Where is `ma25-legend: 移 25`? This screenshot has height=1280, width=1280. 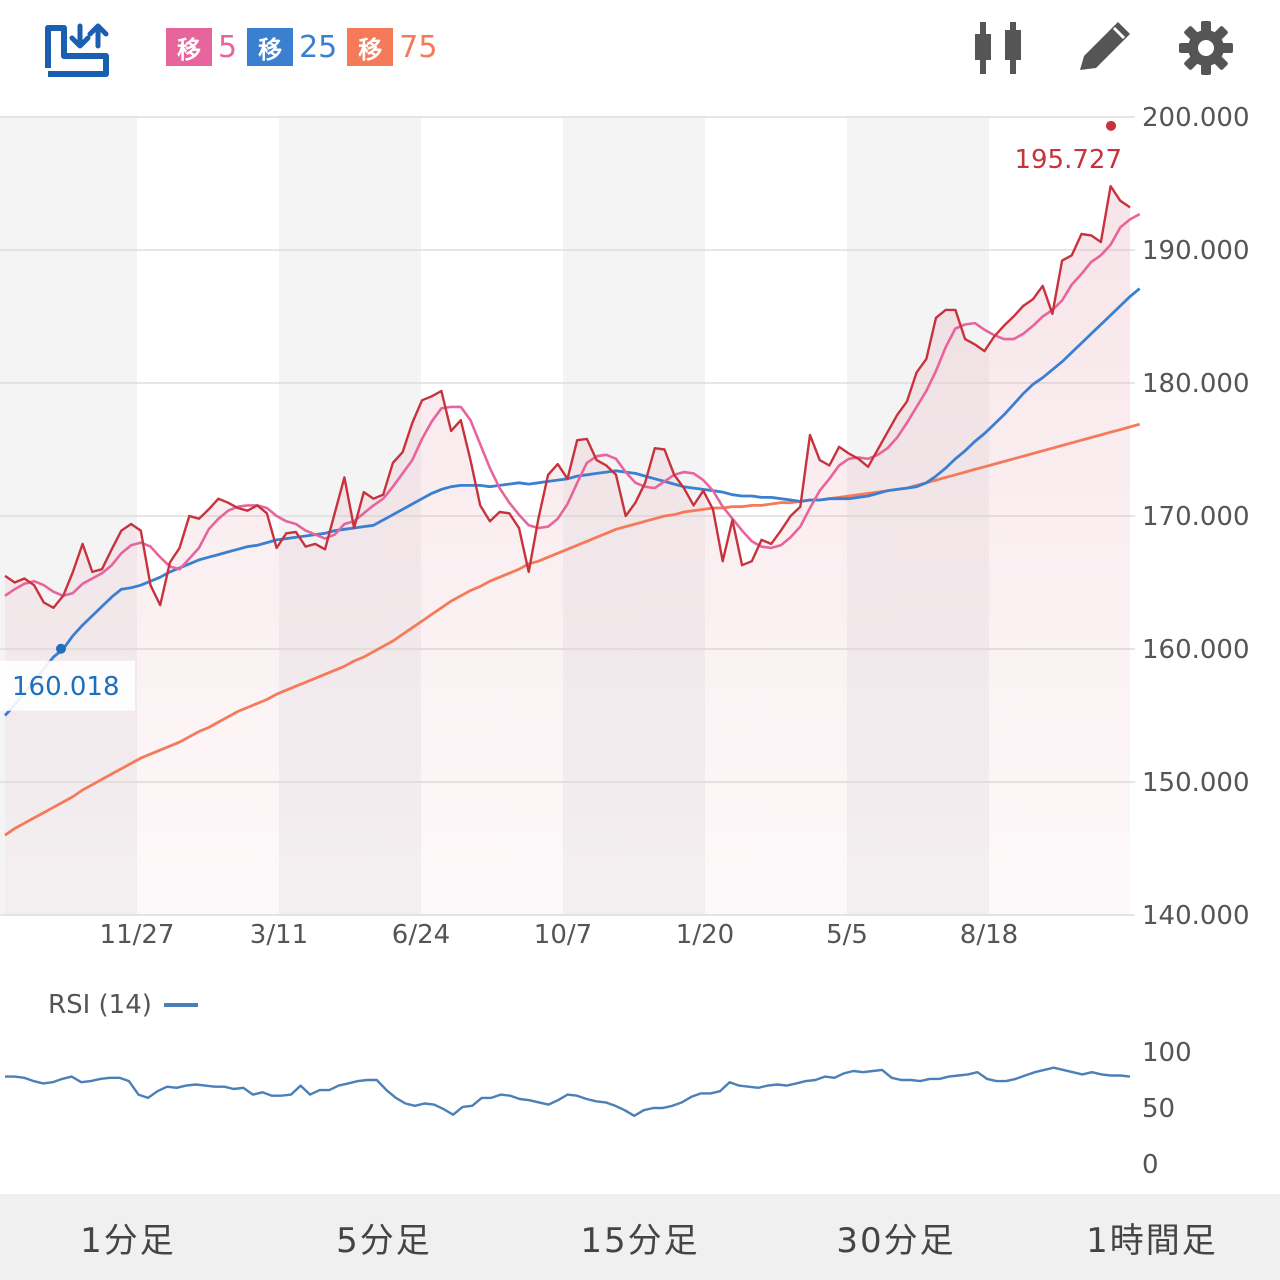
ma25-legend: 移 25 is located at coordinates (292, 47).